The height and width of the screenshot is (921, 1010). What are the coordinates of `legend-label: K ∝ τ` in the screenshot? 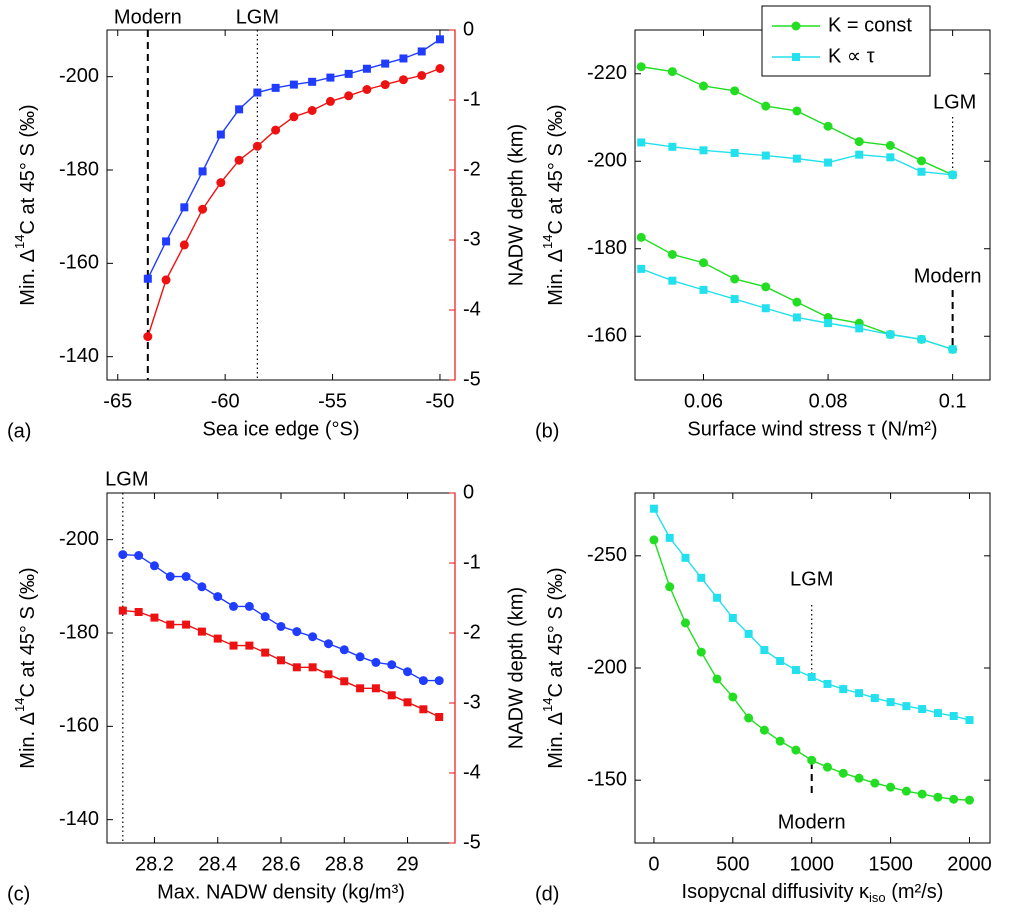 It's located at (851, 56).